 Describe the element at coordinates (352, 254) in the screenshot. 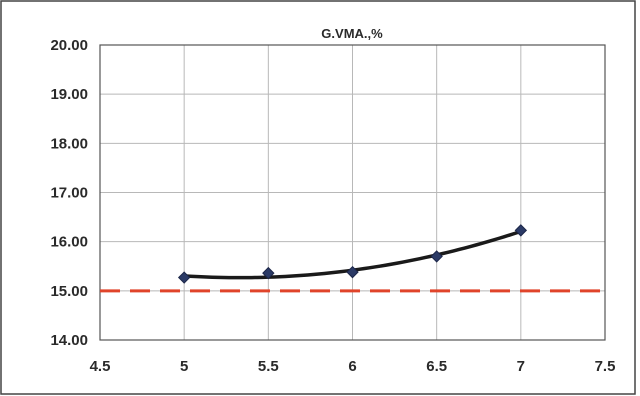

I see `data-points` at that location.